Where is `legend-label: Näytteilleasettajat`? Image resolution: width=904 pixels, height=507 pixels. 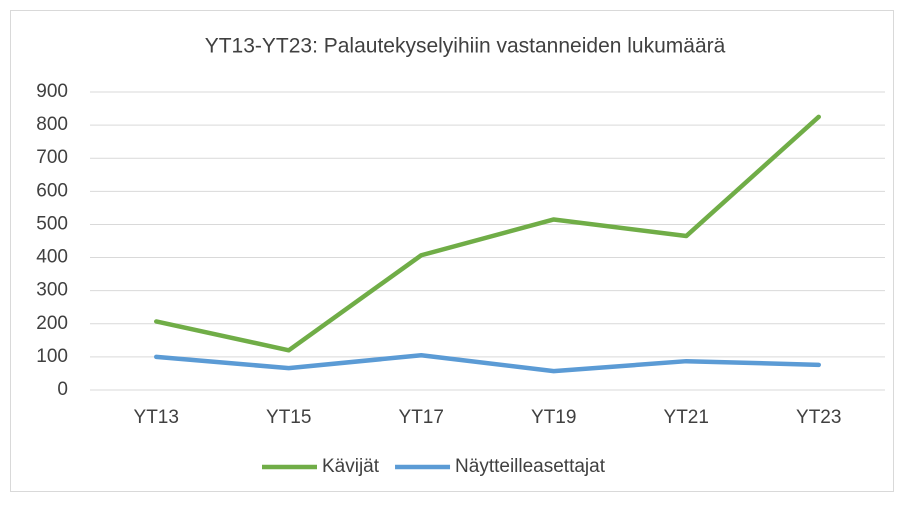 legend-label: Näytteilleasettajat is located at coordinates (530, 466).